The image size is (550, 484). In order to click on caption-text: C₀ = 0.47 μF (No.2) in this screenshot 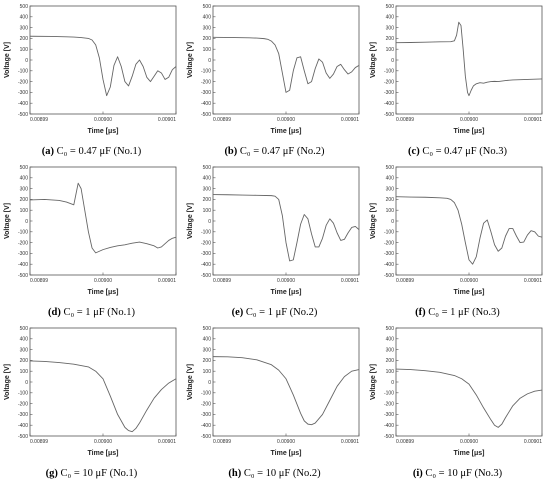, I will do `click(281, 151)`.